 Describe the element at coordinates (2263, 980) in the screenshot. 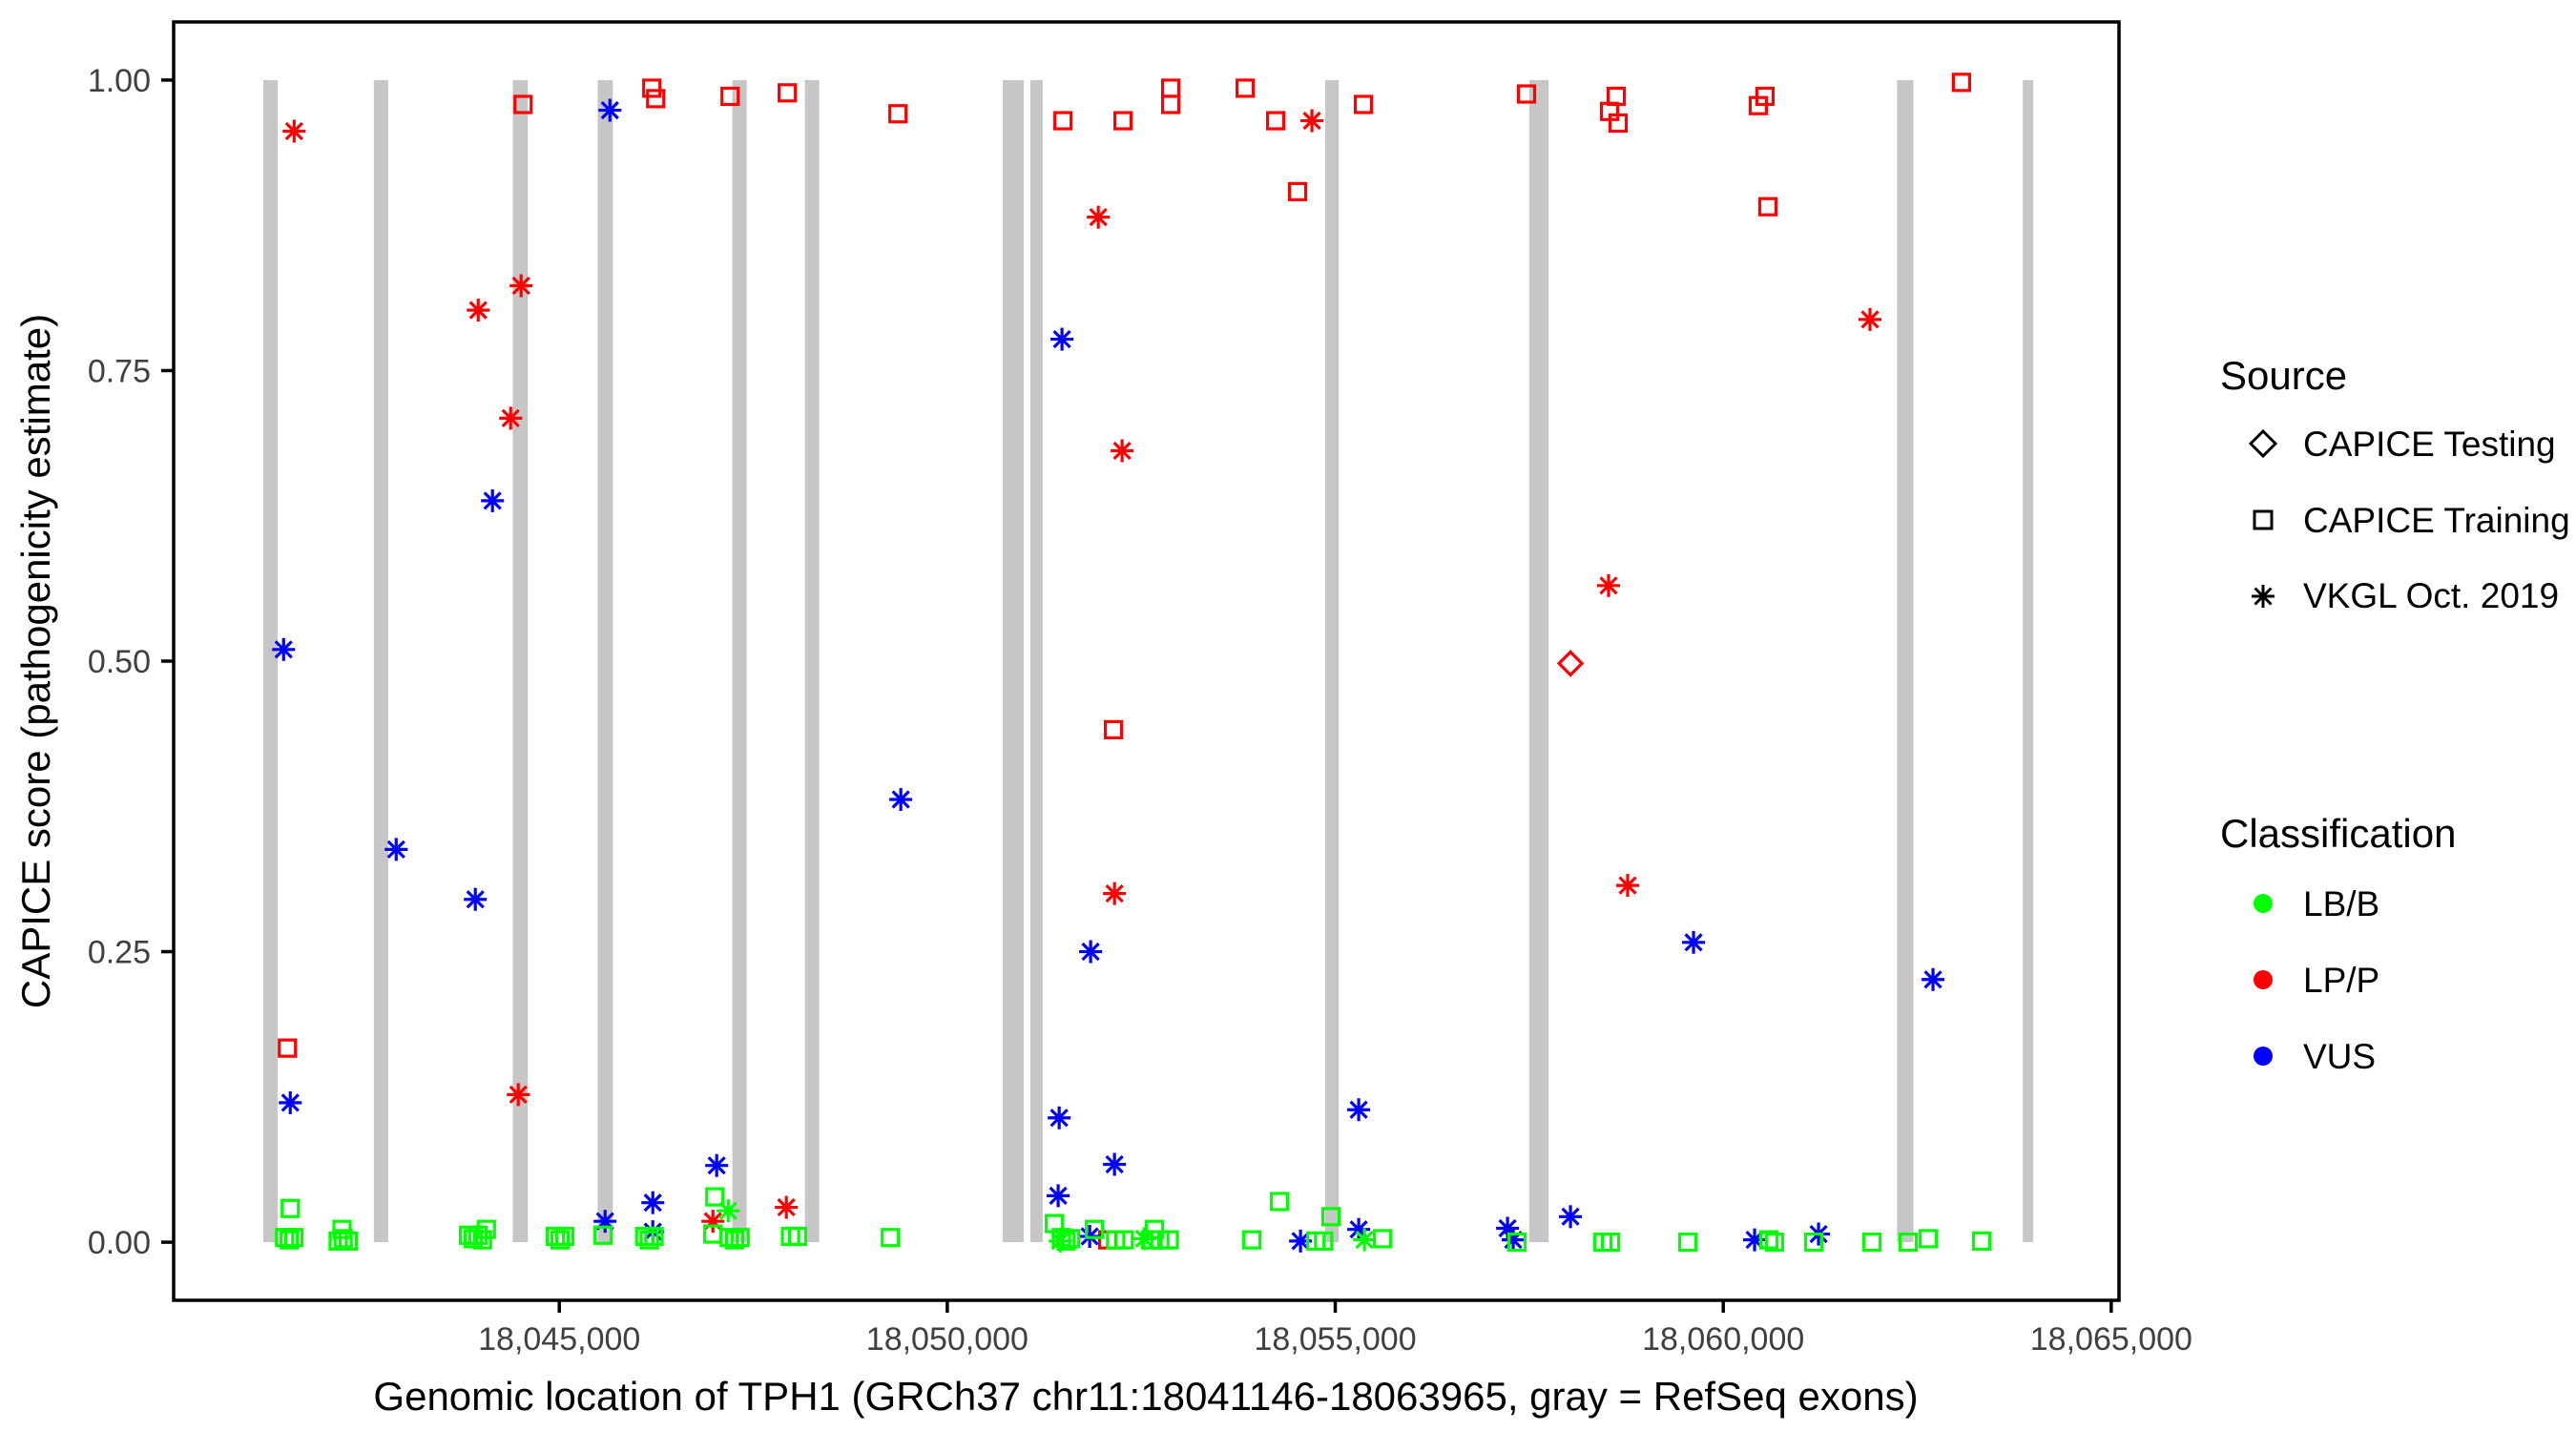

I see `lpp-color-dot` at that location.